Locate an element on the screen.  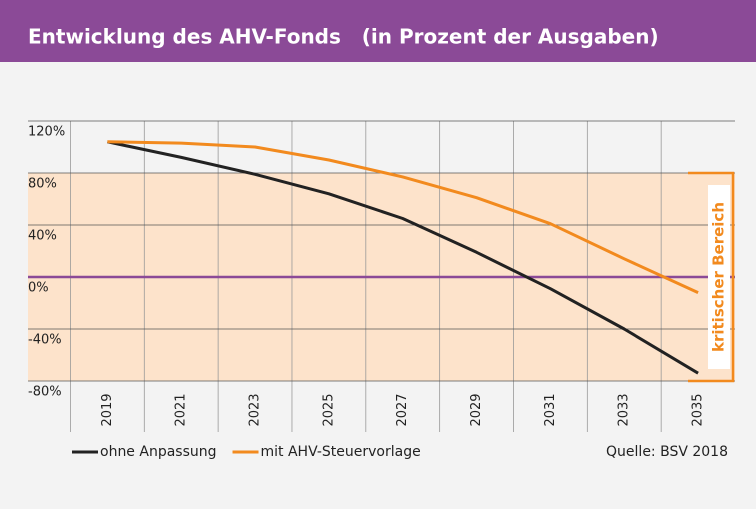
critical-label-bg is located at coordinates (719, 277).